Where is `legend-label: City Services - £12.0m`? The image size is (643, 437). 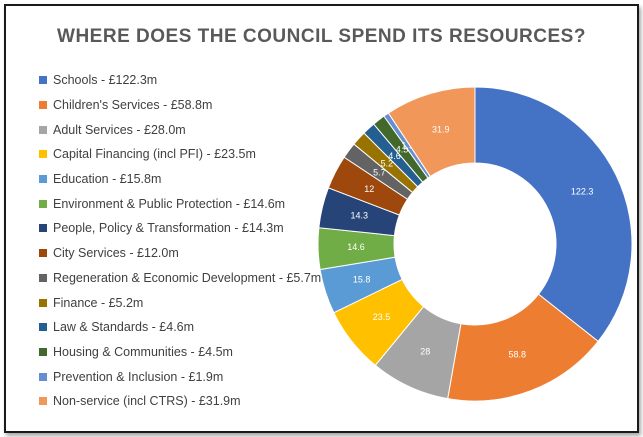
legend-label: City Services - £12.0m is located at coordinates (116, 253).